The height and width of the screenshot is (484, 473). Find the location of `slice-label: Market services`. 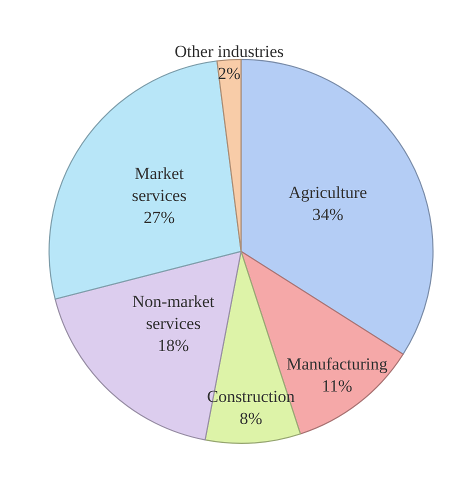

slice-label: Market services is located at coordinates (159, 185).